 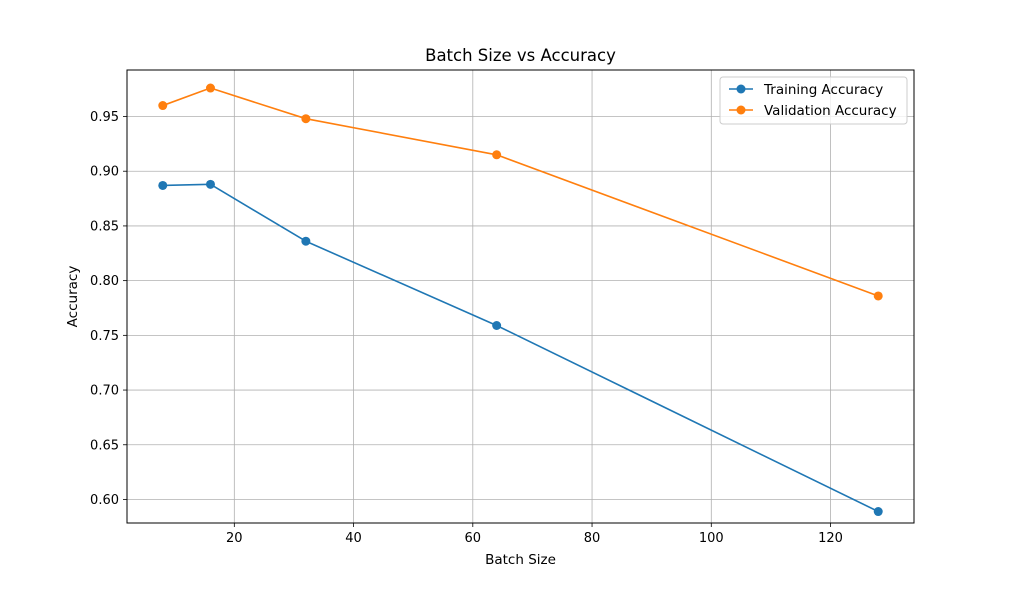 What do you see at coordinates (104, 445) in the screenshot?
I see `y-tick-label: 0.65` at bounding box center [104, 445].